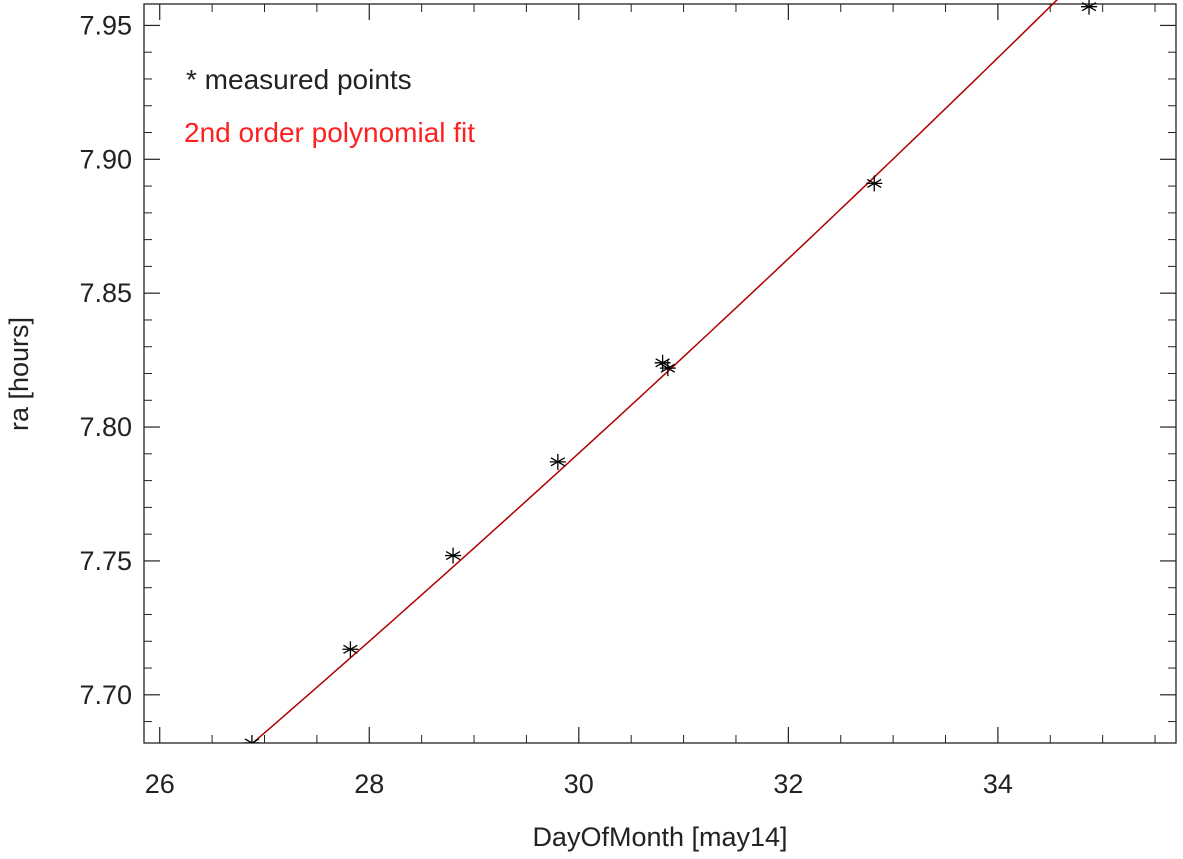  I want to click on y-tick-label: 7.75, so click(105, 561).